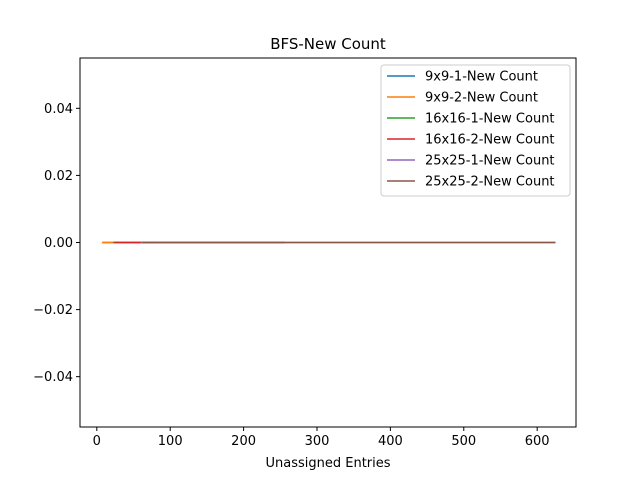 This screenshot has width=640, height=480. What do you see at coordinates (328, 44) in the screenshot?
I see `chart-title: BFS-New Count` at bounding box center [328, 44].